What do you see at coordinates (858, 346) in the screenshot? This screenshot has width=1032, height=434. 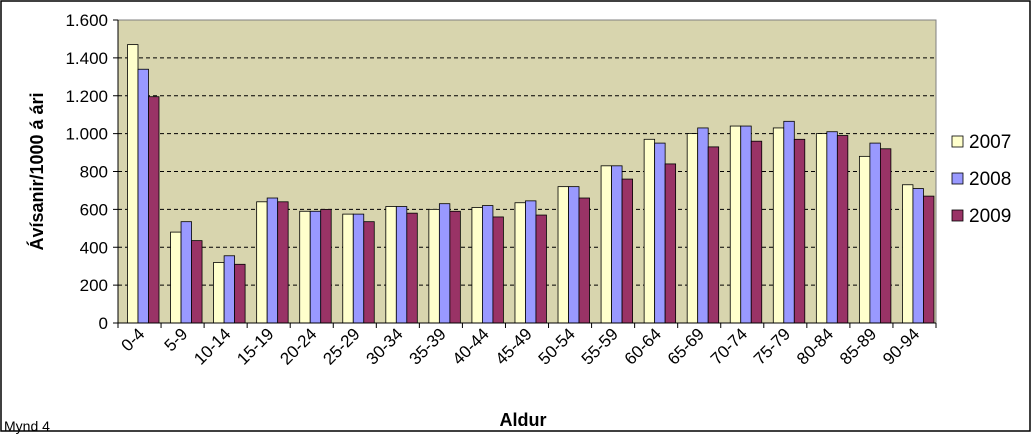 I see `x-tick-label: 85-89` at bounding box center [858, 346].